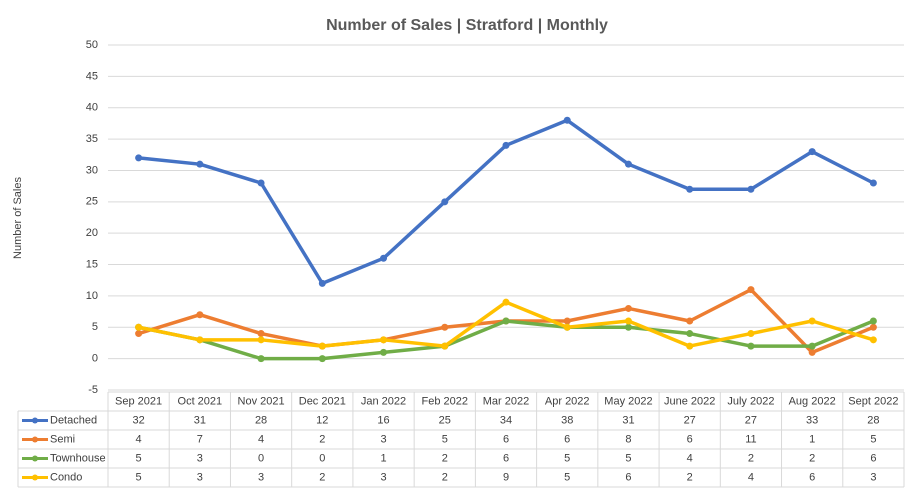 The width and height of the screenshot is (914, 493). What do you see at coordinates (567, 401) in the screenshot?
I see `x-tick-label: Apr 2022` at bounding box center [567, 401].